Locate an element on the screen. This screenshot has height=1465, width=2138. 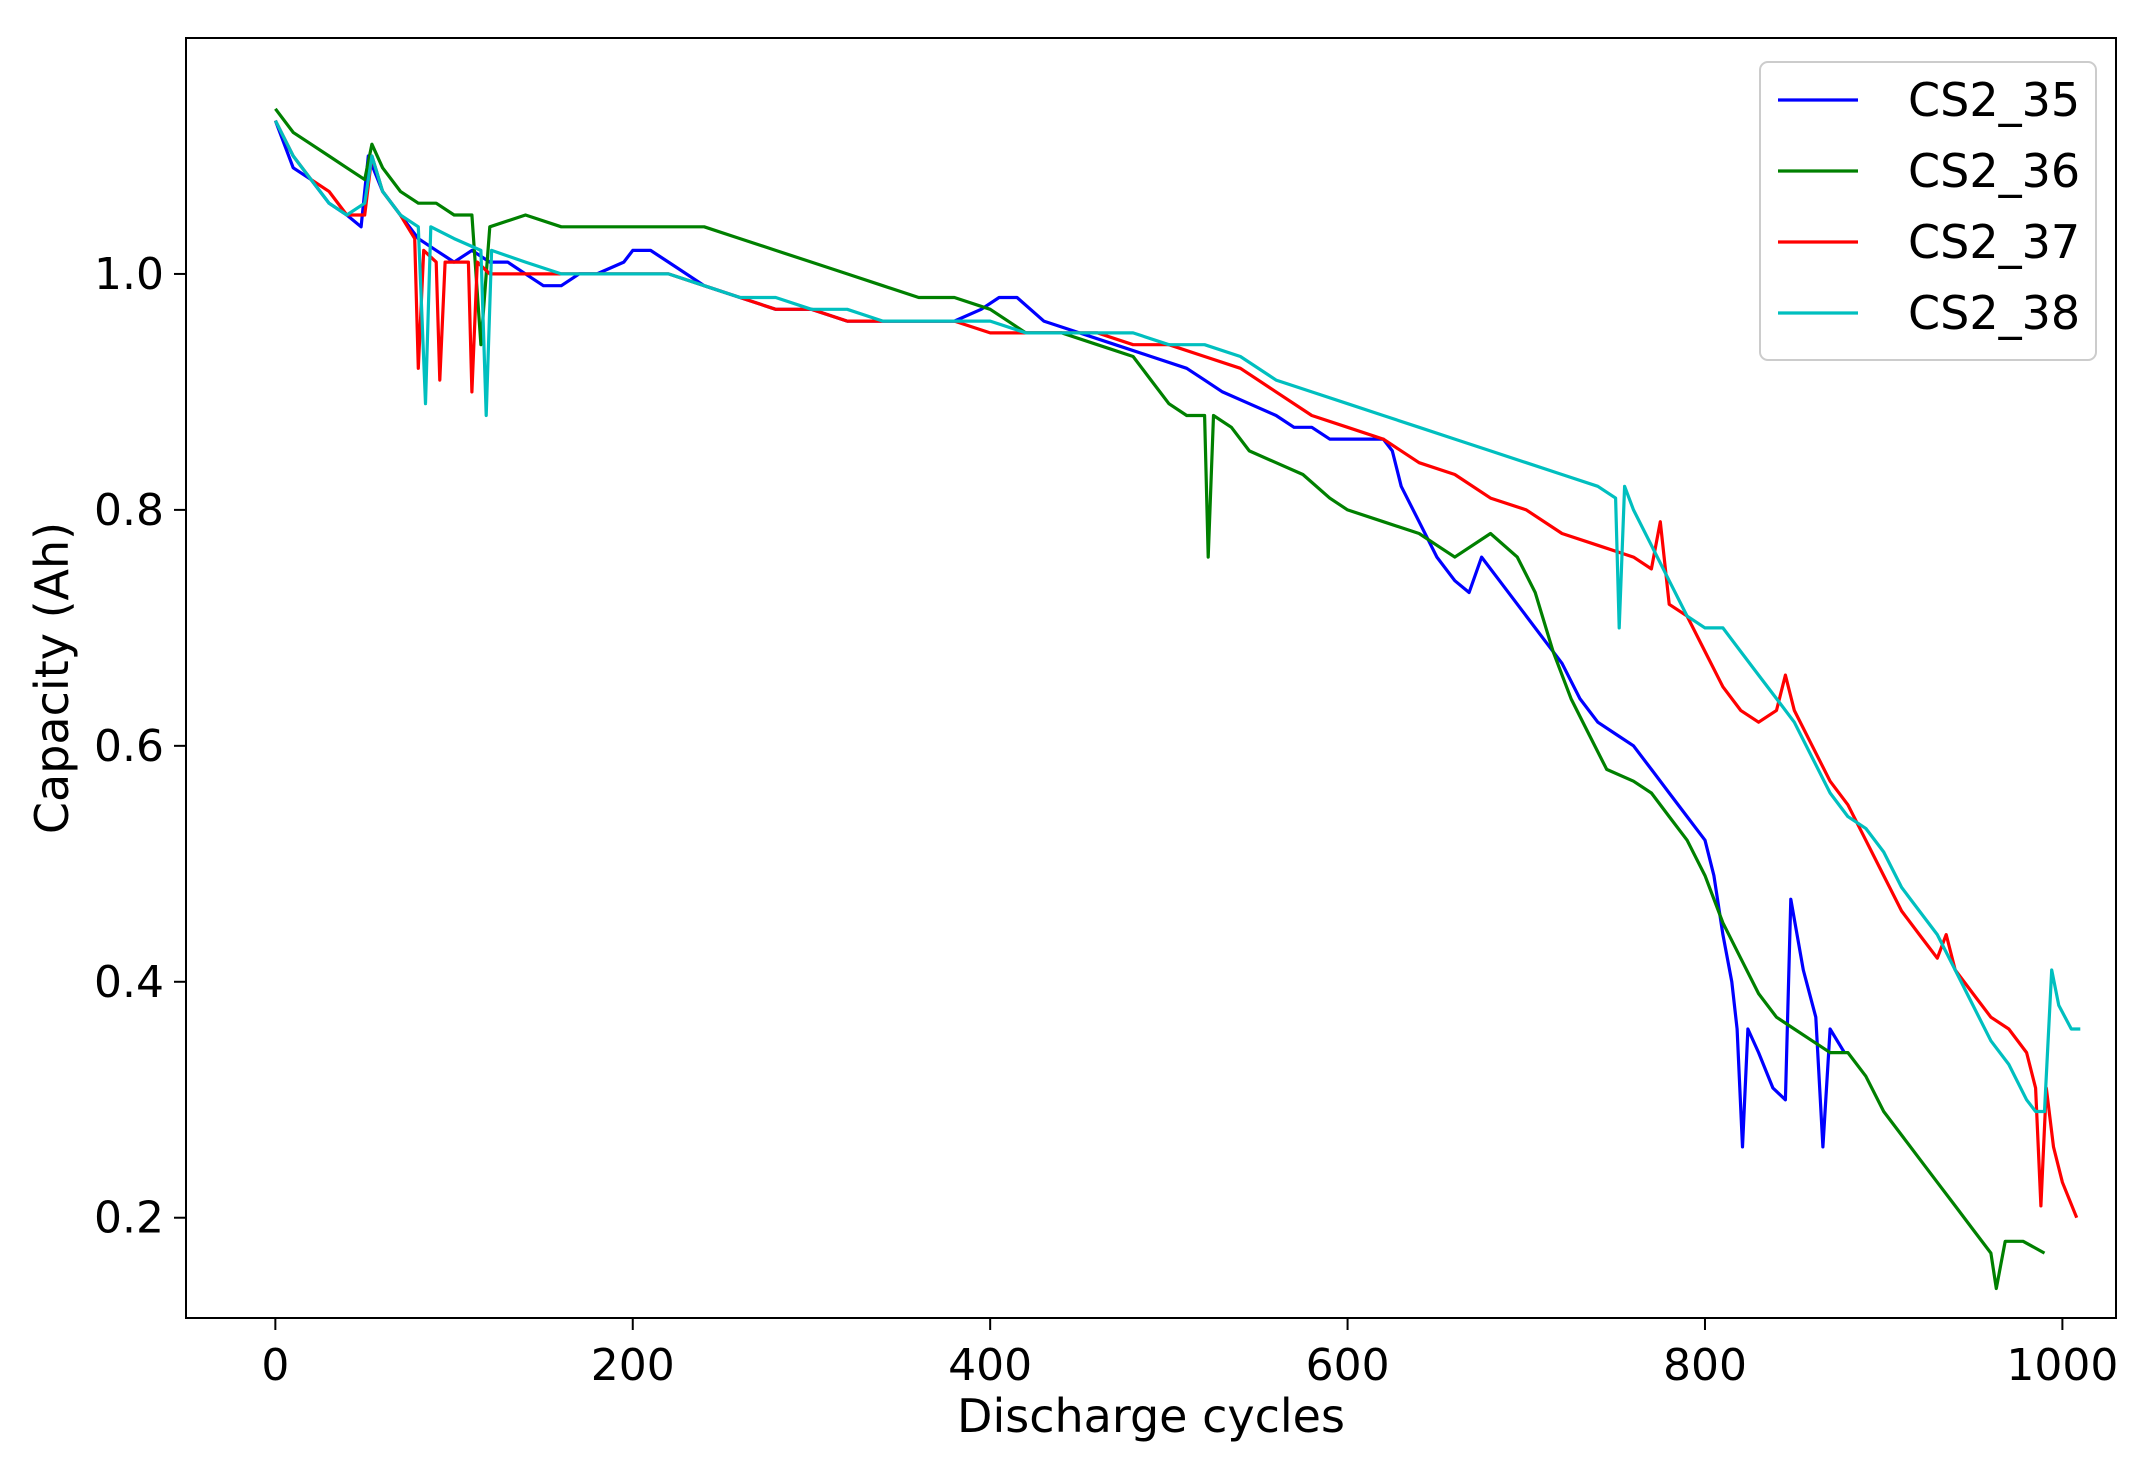
x-tick-label: 200 is located at coordinates (633, 1365).